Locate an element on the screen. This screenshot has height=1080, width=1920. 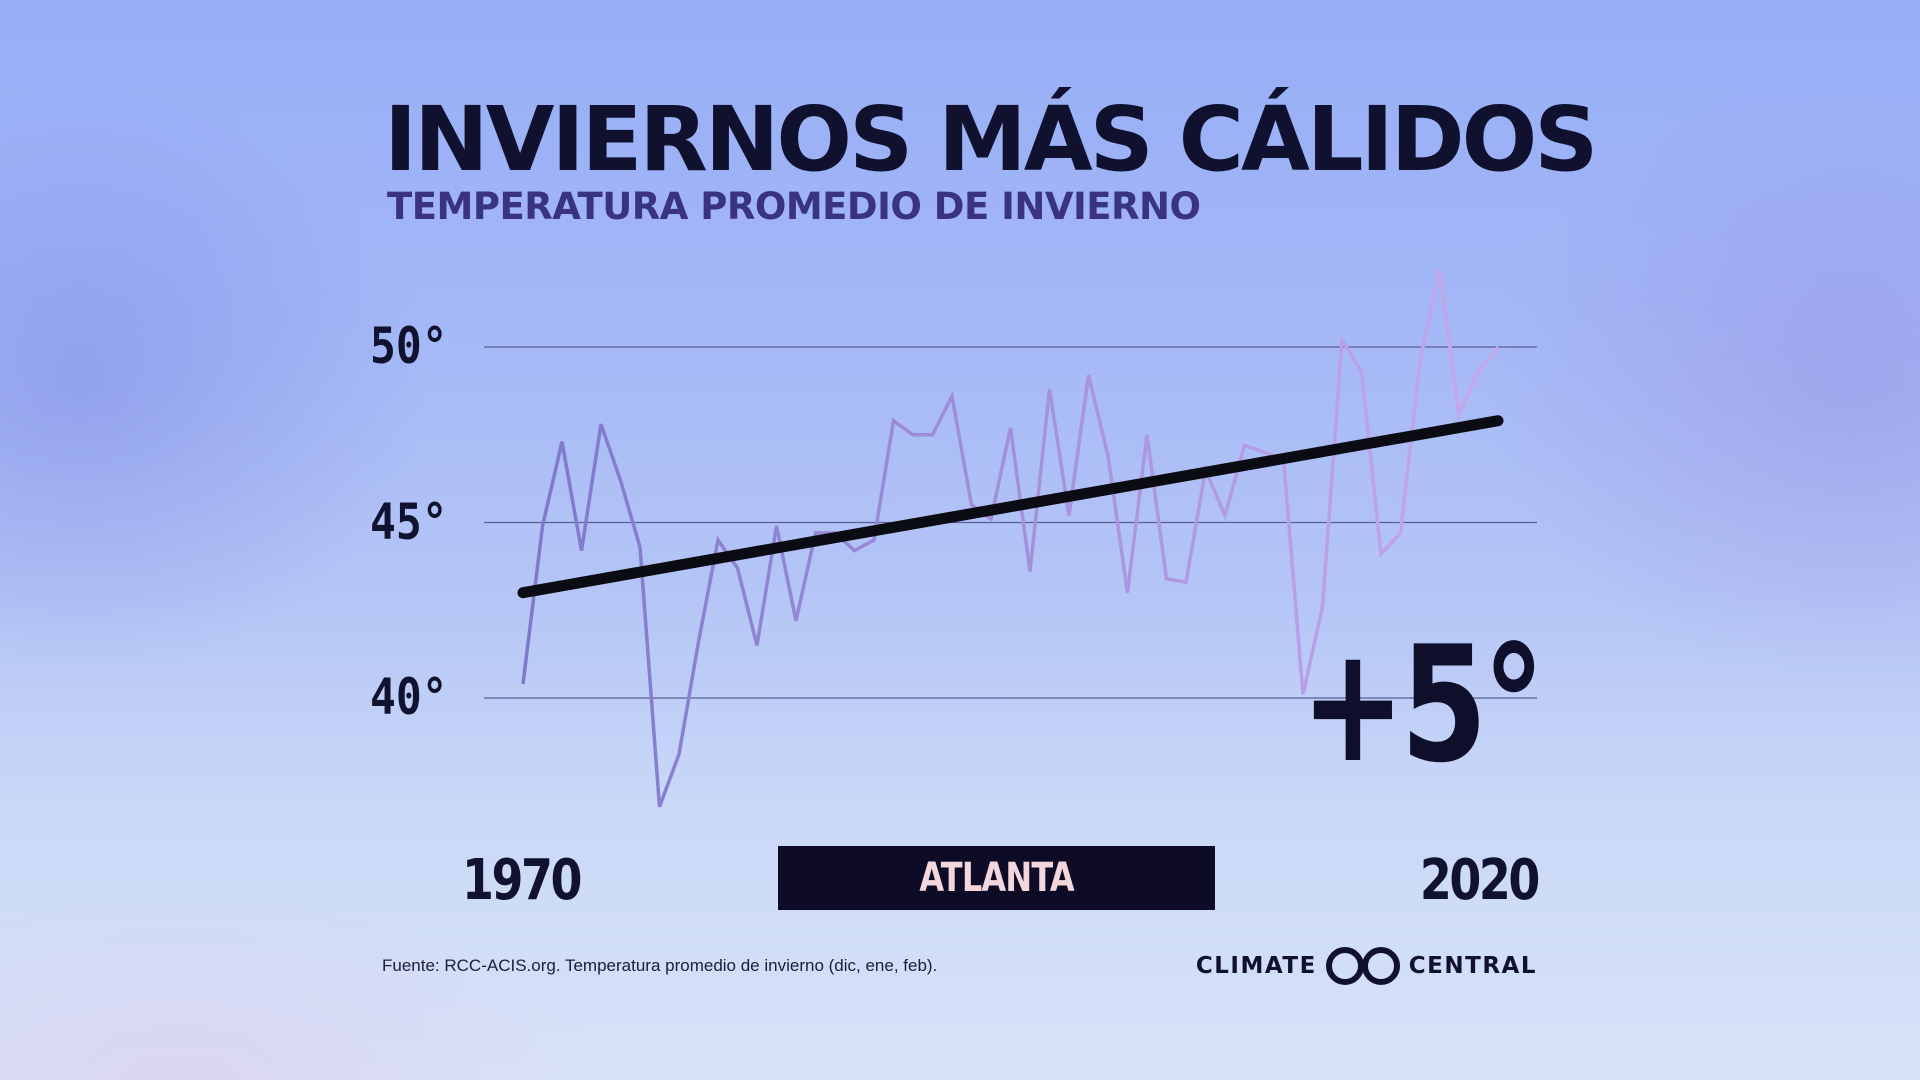
data-point-2002 is located at coordinates (1147, 435).